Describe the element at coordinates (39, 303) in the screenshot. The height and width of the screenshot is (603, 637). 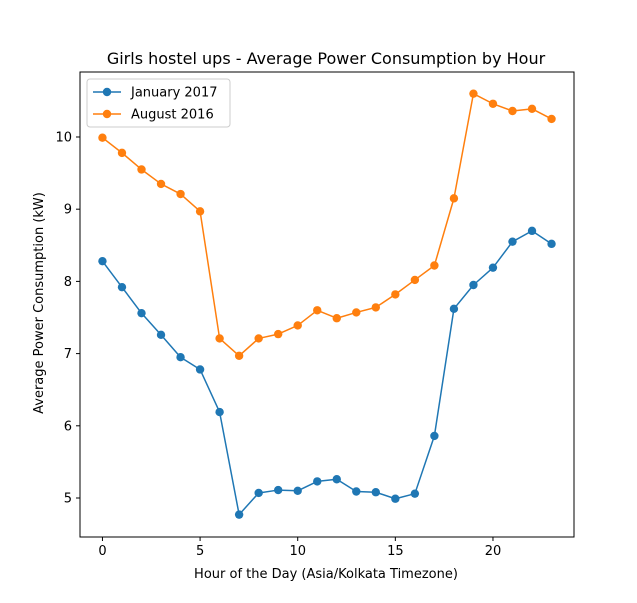
I see `y-axis-label: Average Power Consumption (kW)` at that location.